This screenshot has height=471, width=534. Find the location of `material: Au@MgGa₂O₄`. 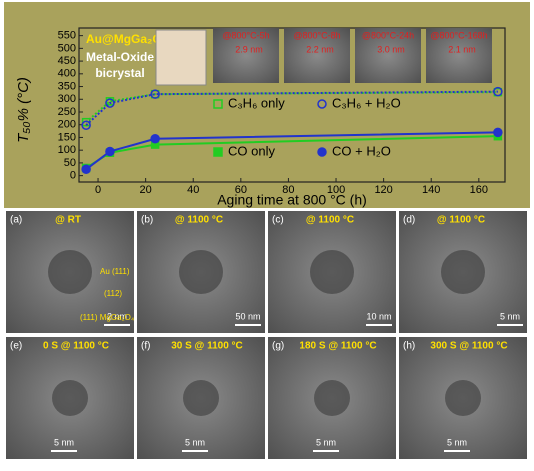

material: Au@MgGa₂O₄ is located at coordinates (127, 39).